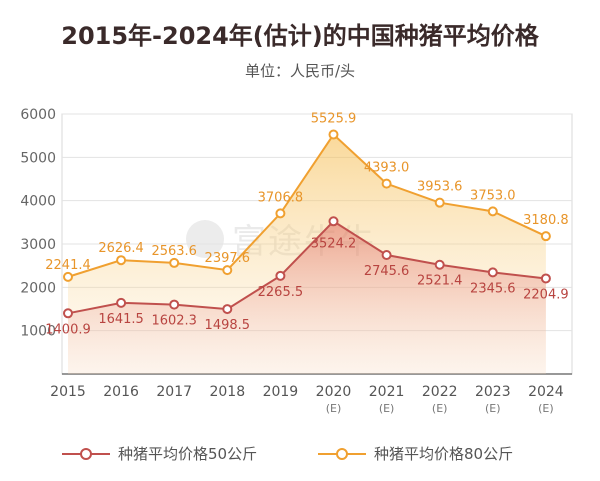  What do you see at coordinates (387, 271) in the screenshot?
I see `data-label-0: 2745.6` at bounding box center [387, 271].